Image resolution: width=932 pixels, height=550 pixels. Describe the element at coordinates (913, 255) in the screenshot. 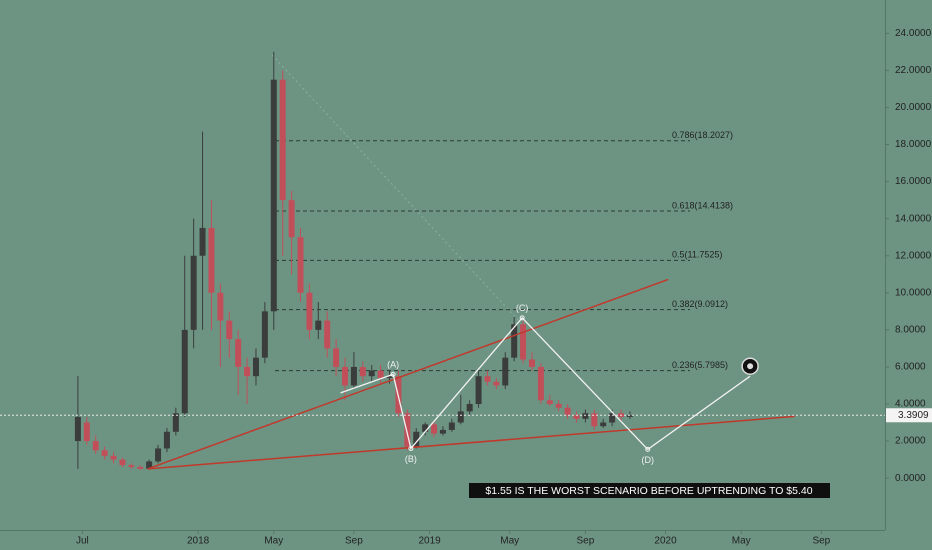

I see `y-tick-label: 12.0000` at that location.